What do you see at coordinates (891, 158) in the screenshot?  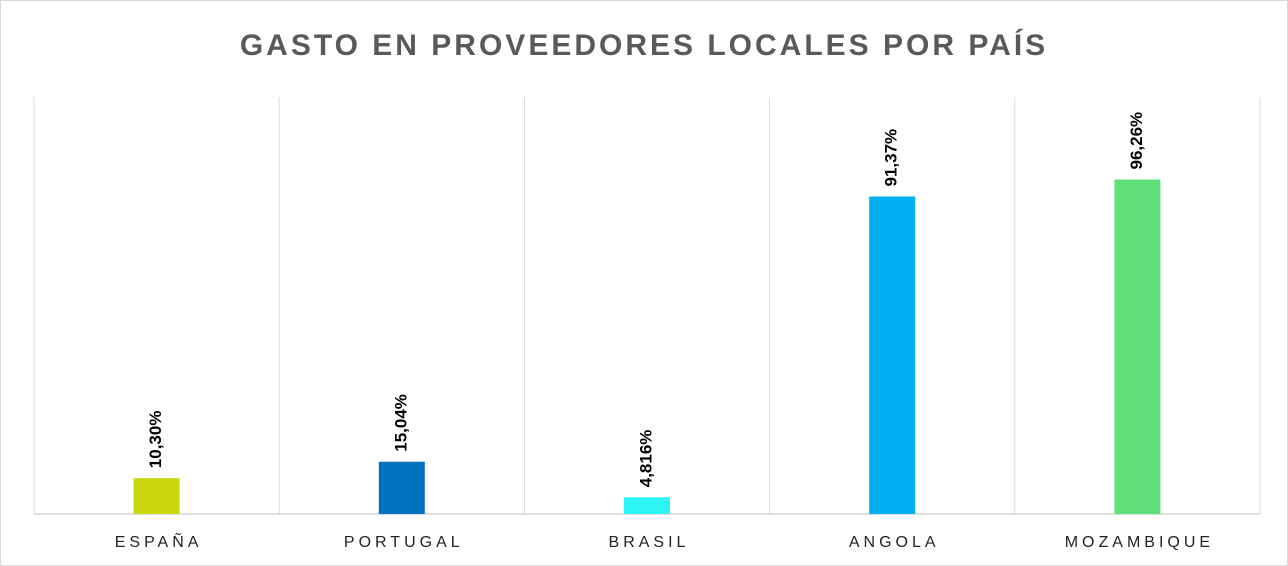 I see `data-label: 91,37%` at bounding box center [891, 158].